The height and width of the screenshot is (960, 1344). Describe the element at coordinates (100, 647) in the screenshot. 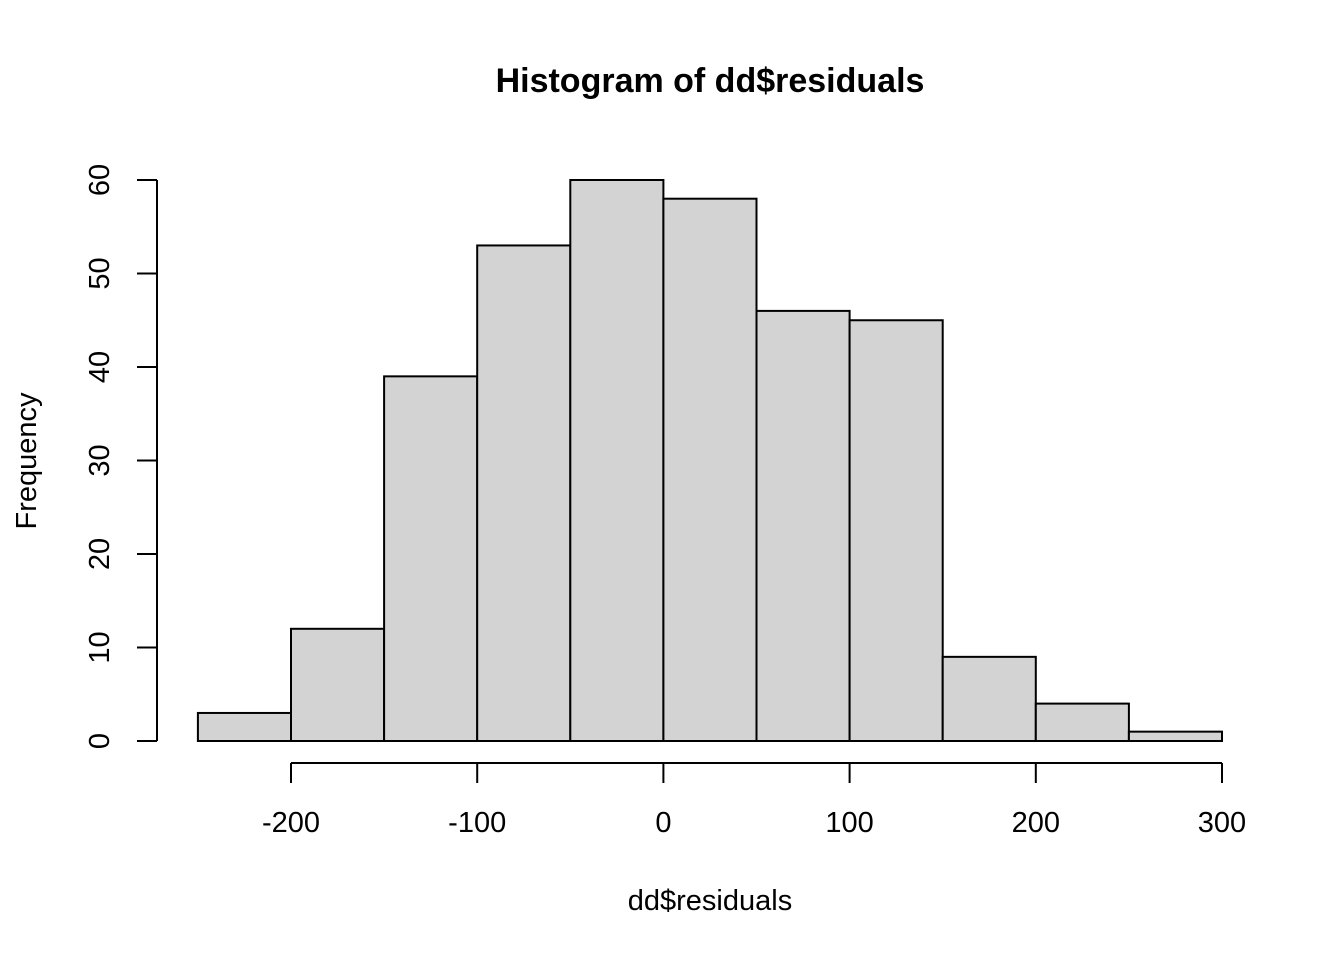

I see `y-tick-label: 10` at that location.